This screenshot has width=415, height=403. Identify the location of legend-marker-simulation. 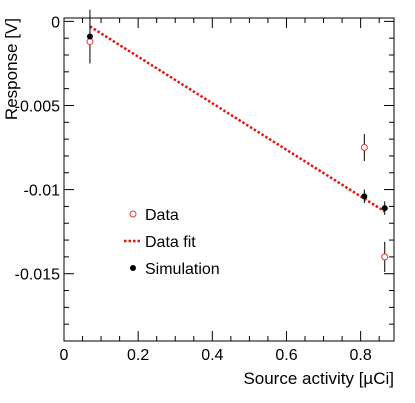
(133, 268).